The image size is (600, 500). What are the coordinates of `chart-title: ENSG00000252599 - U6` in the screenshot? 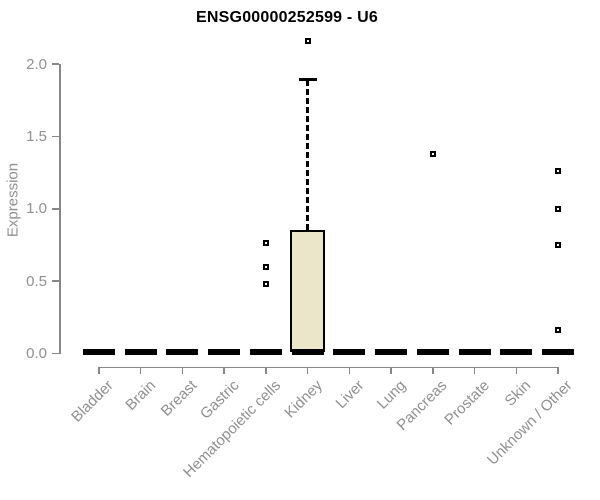 It's located at (287, 17).